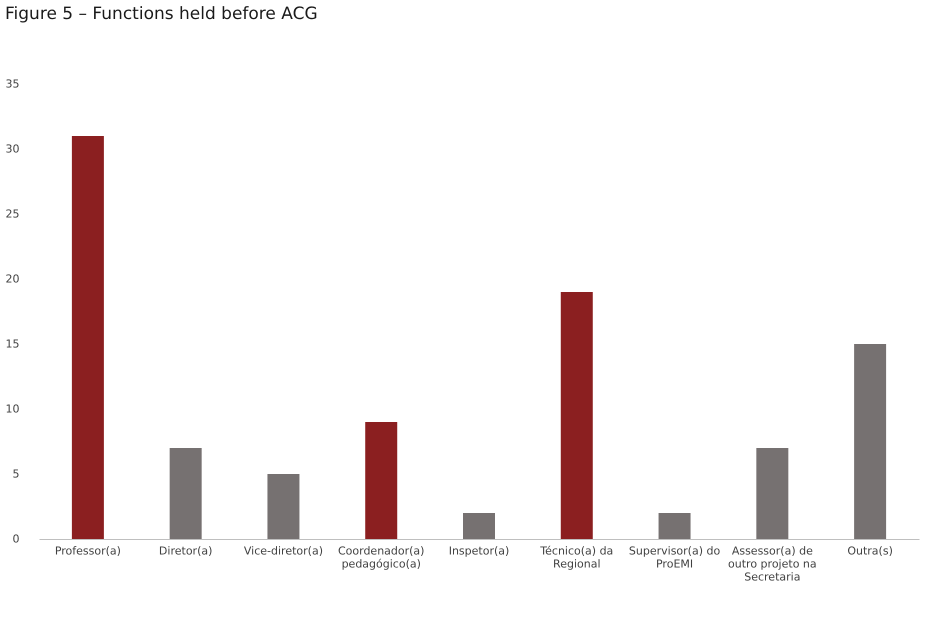  What do you see at coordinates (13, 149) in the screenshot?
I see `y-tick-label: 30` at bounding box center [13, 149].